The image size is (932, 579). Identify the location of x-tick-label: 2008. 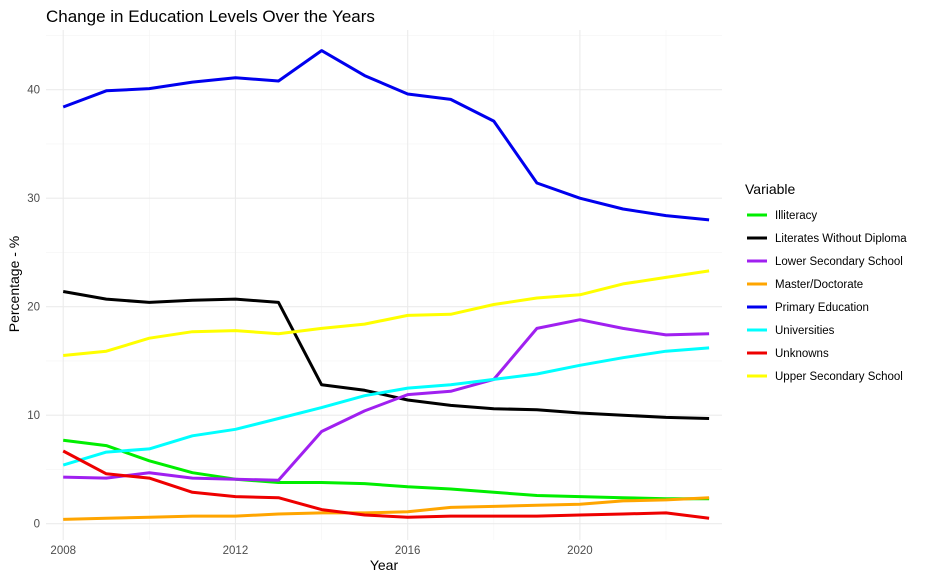
(63, 551).